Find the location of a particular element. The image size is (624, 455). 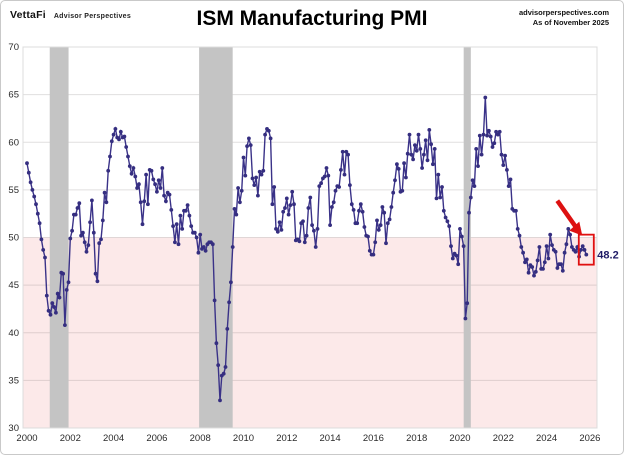

y-tick-label: 55 is located at coordinates (13, 190).